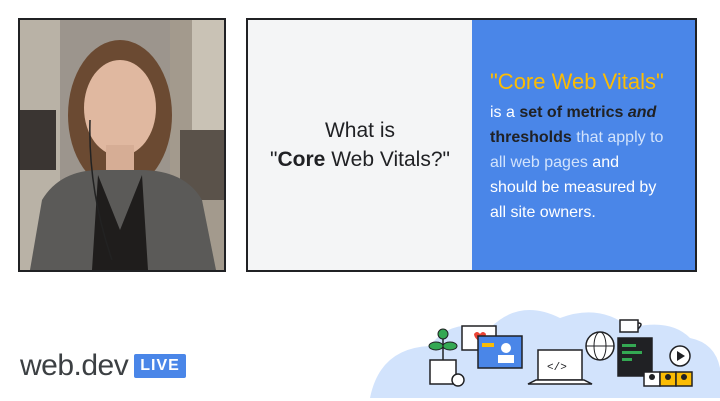 The height and width of the screenshot is (401, 720). I want to click on avatars-icon, so click(668, 379).